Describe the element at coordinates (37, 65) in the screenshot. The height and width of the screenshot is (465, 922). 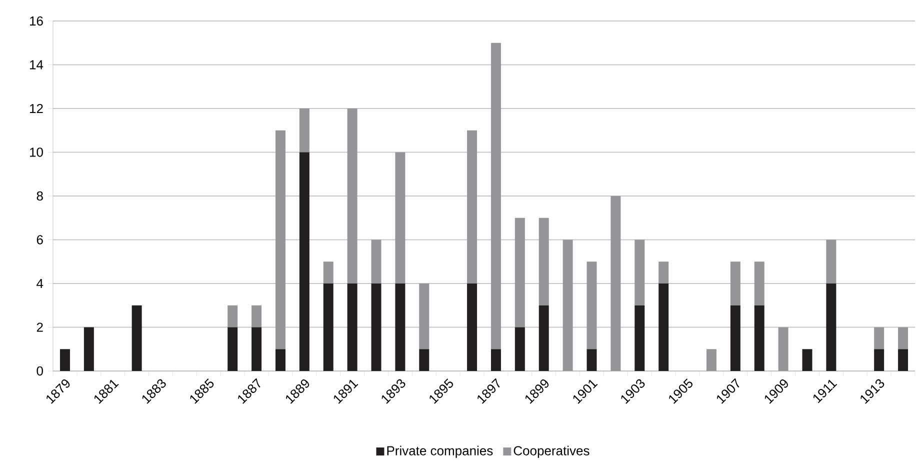
I see `y-tick-label: 14` at that location.